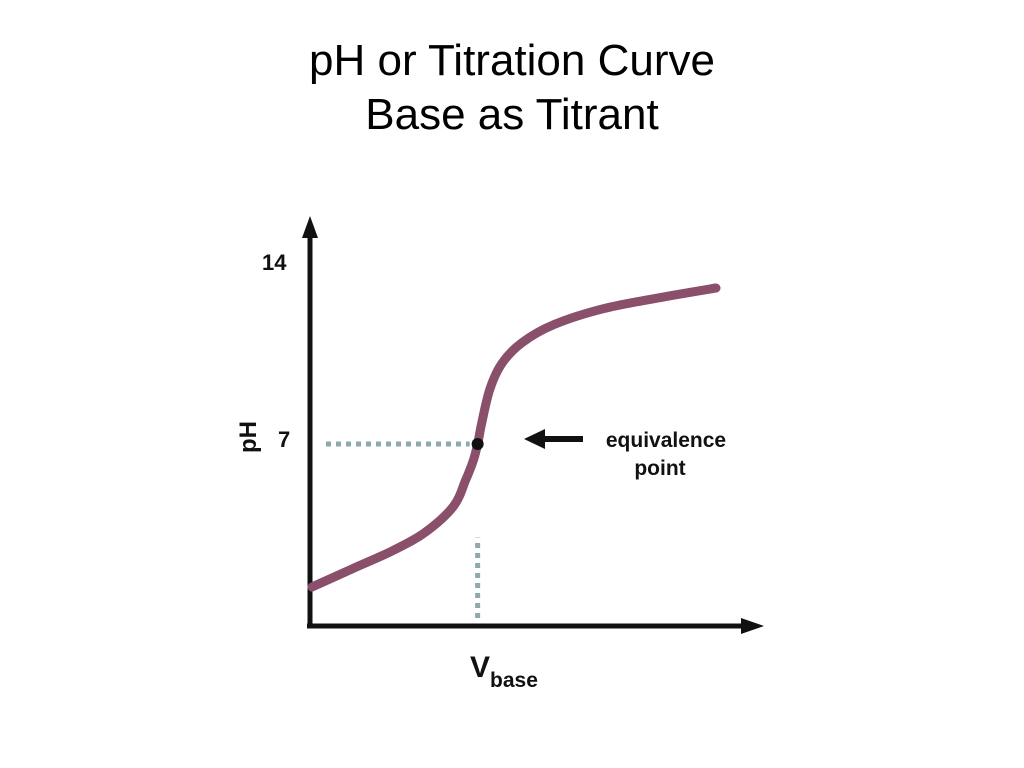  I want to click on equivalence-label-line2: point, so click(659, 468).